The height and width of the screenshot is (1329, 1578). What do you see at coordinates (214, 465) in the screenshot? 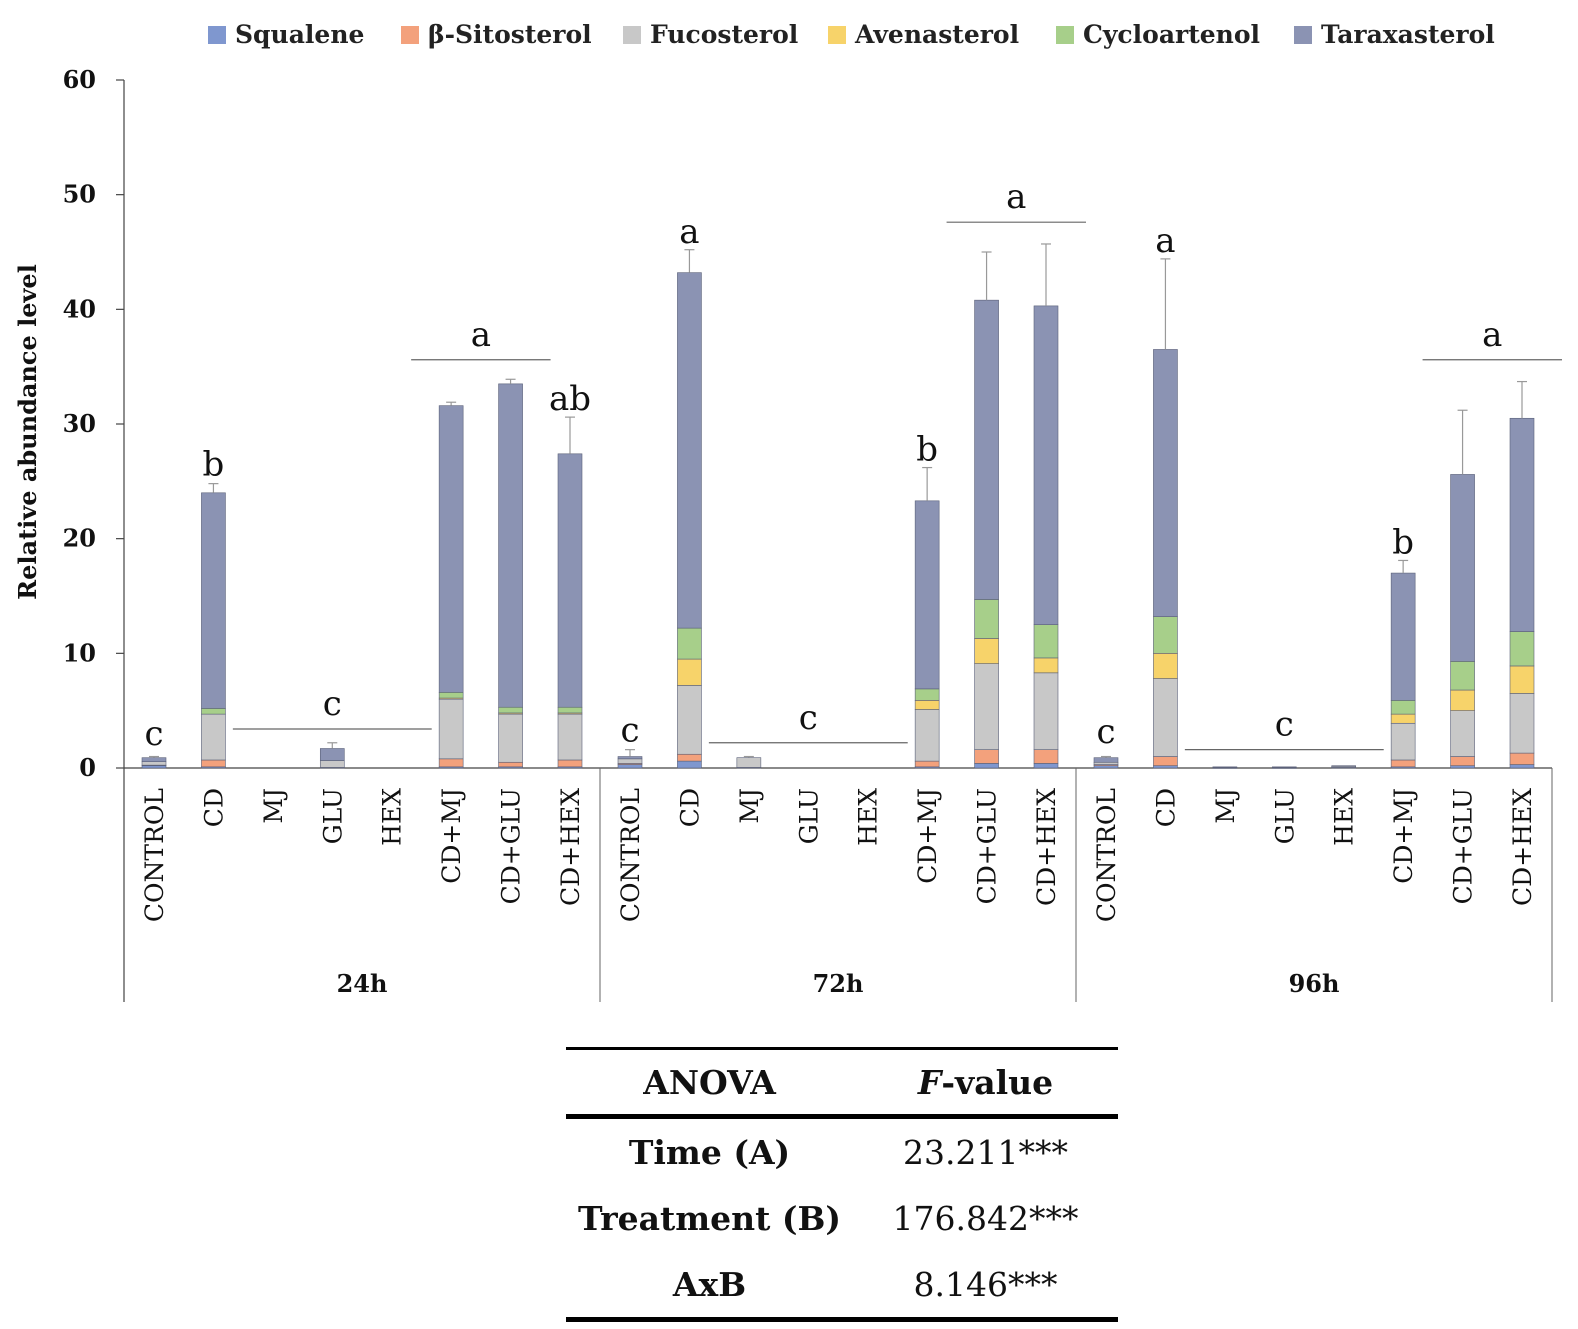
I see `significance-letter: b` at bounding box center [214, 465].